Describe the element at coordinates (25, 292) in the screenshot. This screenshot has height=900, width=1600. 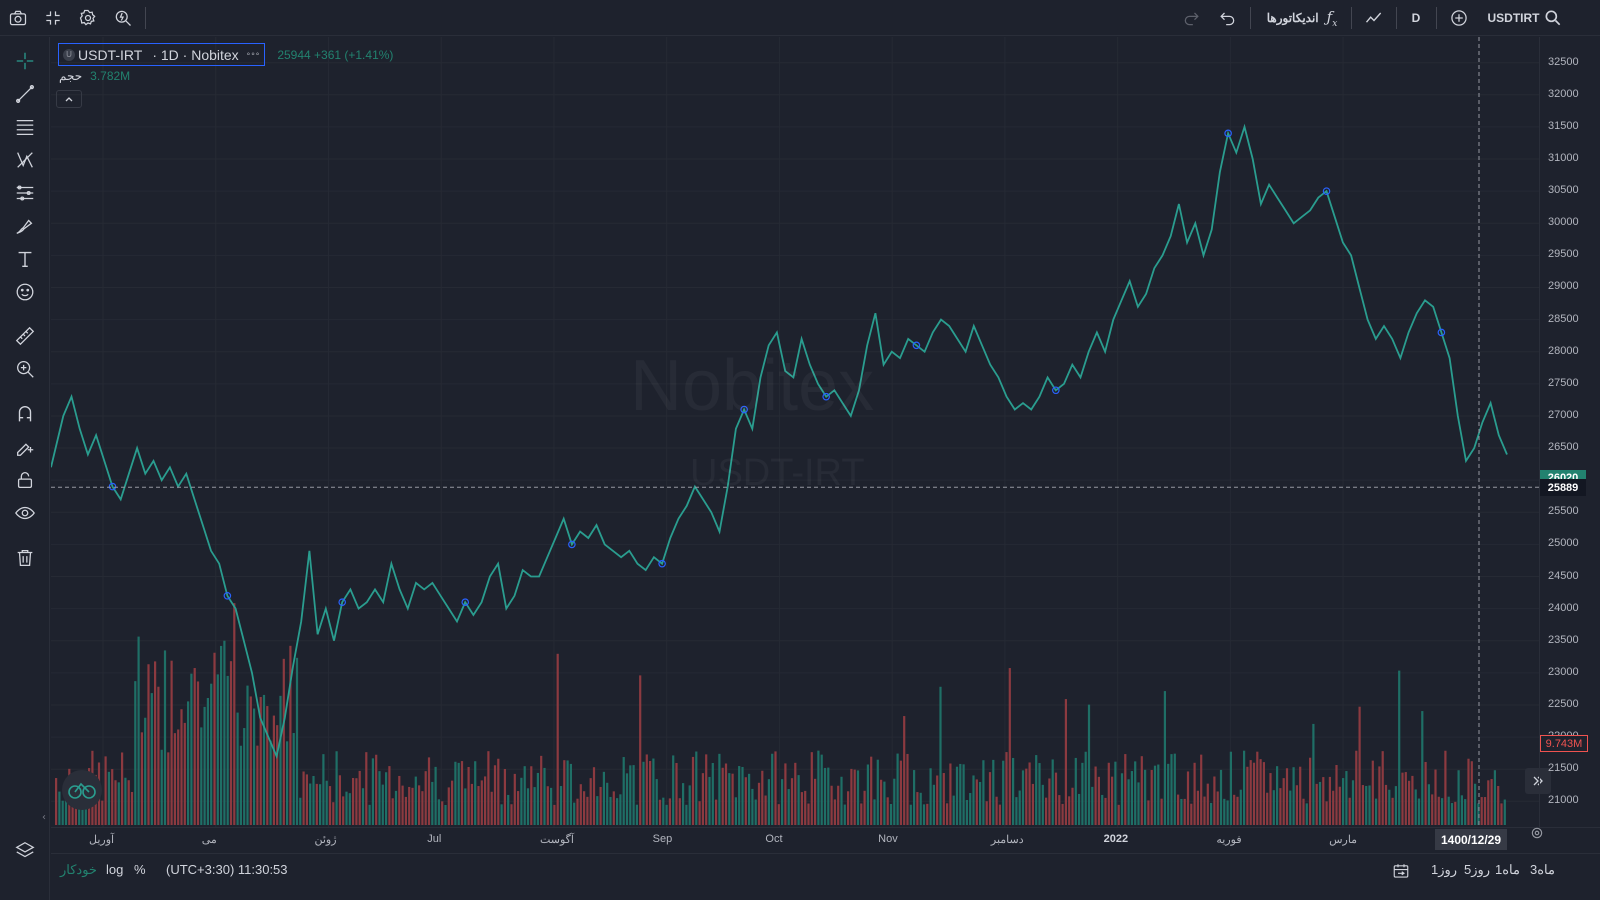
I see `emoji-icon` at that location.